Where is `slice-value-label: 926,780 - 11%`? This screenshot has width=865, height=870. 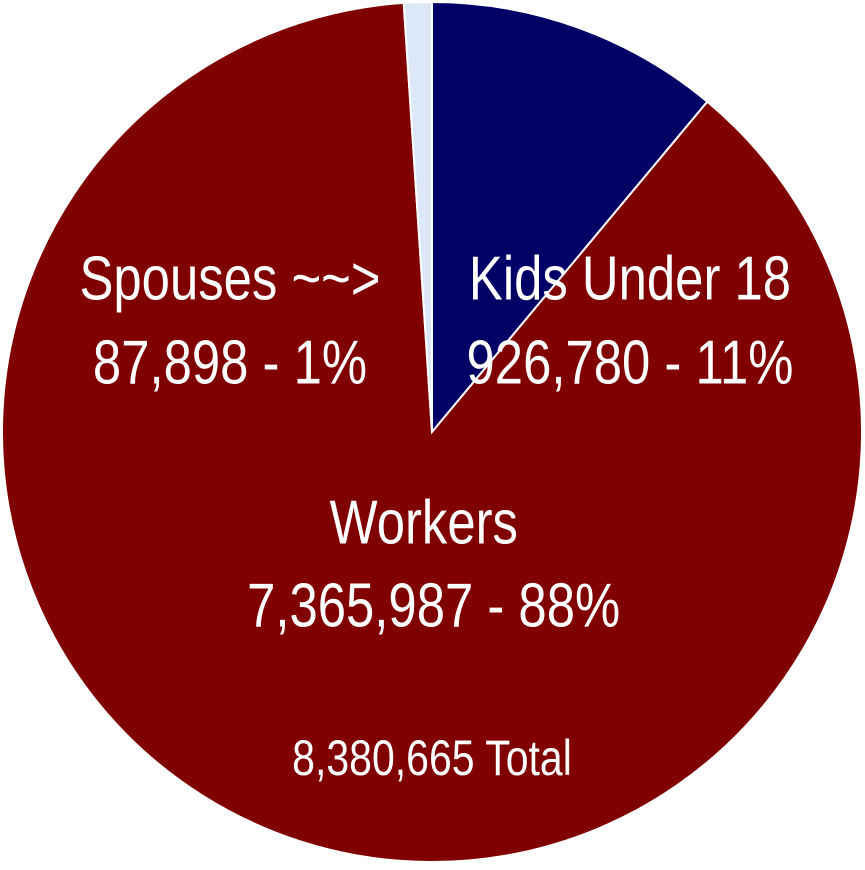
slice-value-label: 926,780 - 11% is located at coordinates (630, 363).